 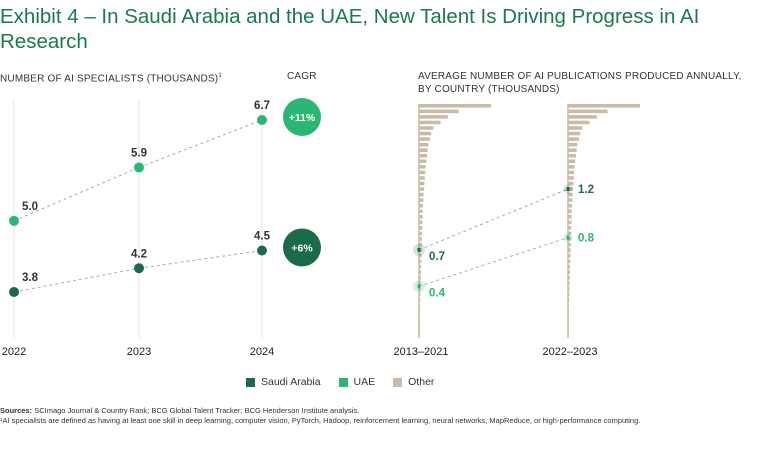 What do you see at coordinates (343, 382) in the screenshot?
I see `legend-swatch-uae` at bounding box center [343, 382].